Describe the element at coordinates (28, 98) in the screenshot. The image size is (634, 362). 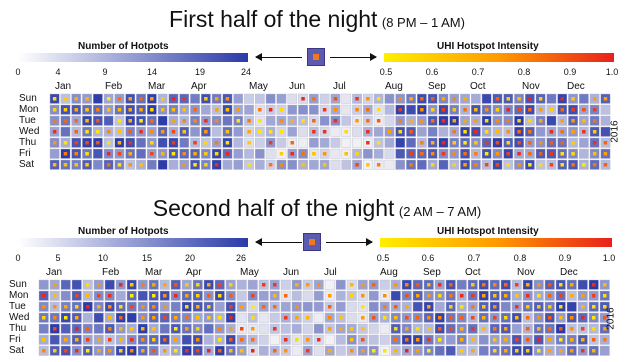
I see `day-label: Sun` at that location.